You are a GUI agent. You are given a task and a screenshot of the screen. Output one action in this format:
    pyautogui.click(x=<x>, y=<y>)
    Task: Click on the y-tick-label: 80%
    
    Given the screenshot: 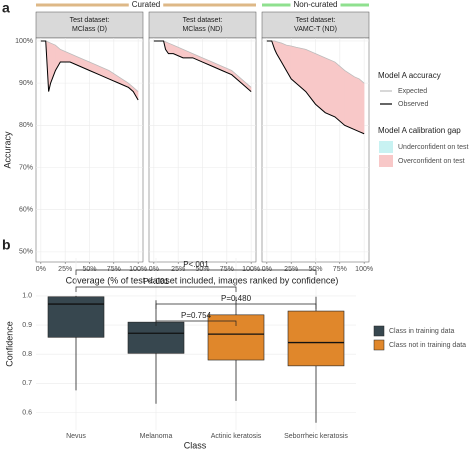 What is the action you would take?
    pyautogui.click(x=26, y=125)
    